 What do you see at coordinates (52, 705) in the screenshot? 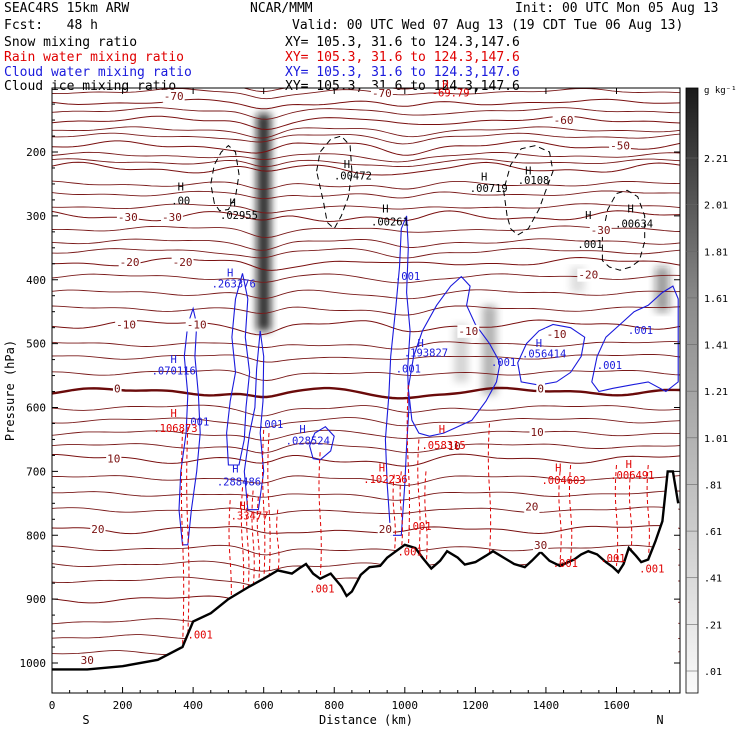
I see `x-tick-label-0: 0` at bounding box center [52, 705].